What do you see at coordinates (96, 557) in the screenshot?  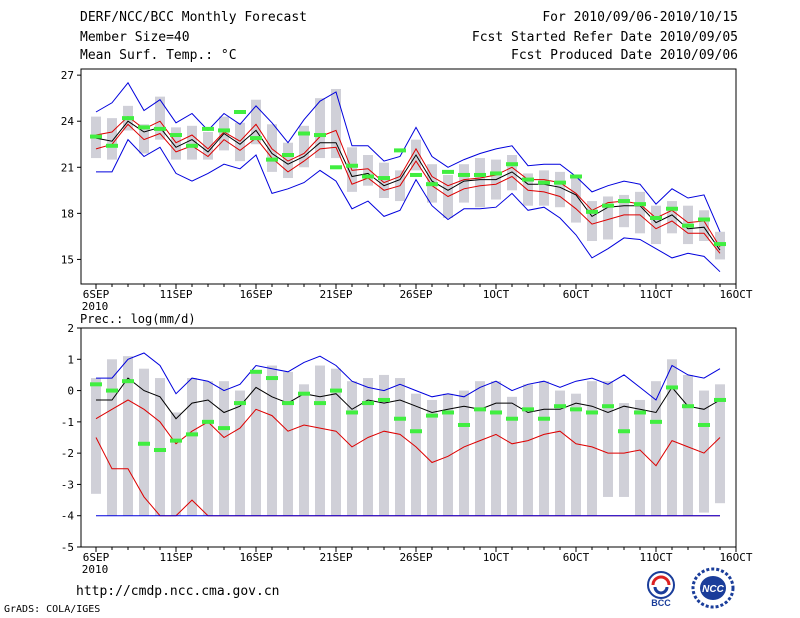 I see `prec-x-tick-label: 6SEP` at bounding box center [96, 557].